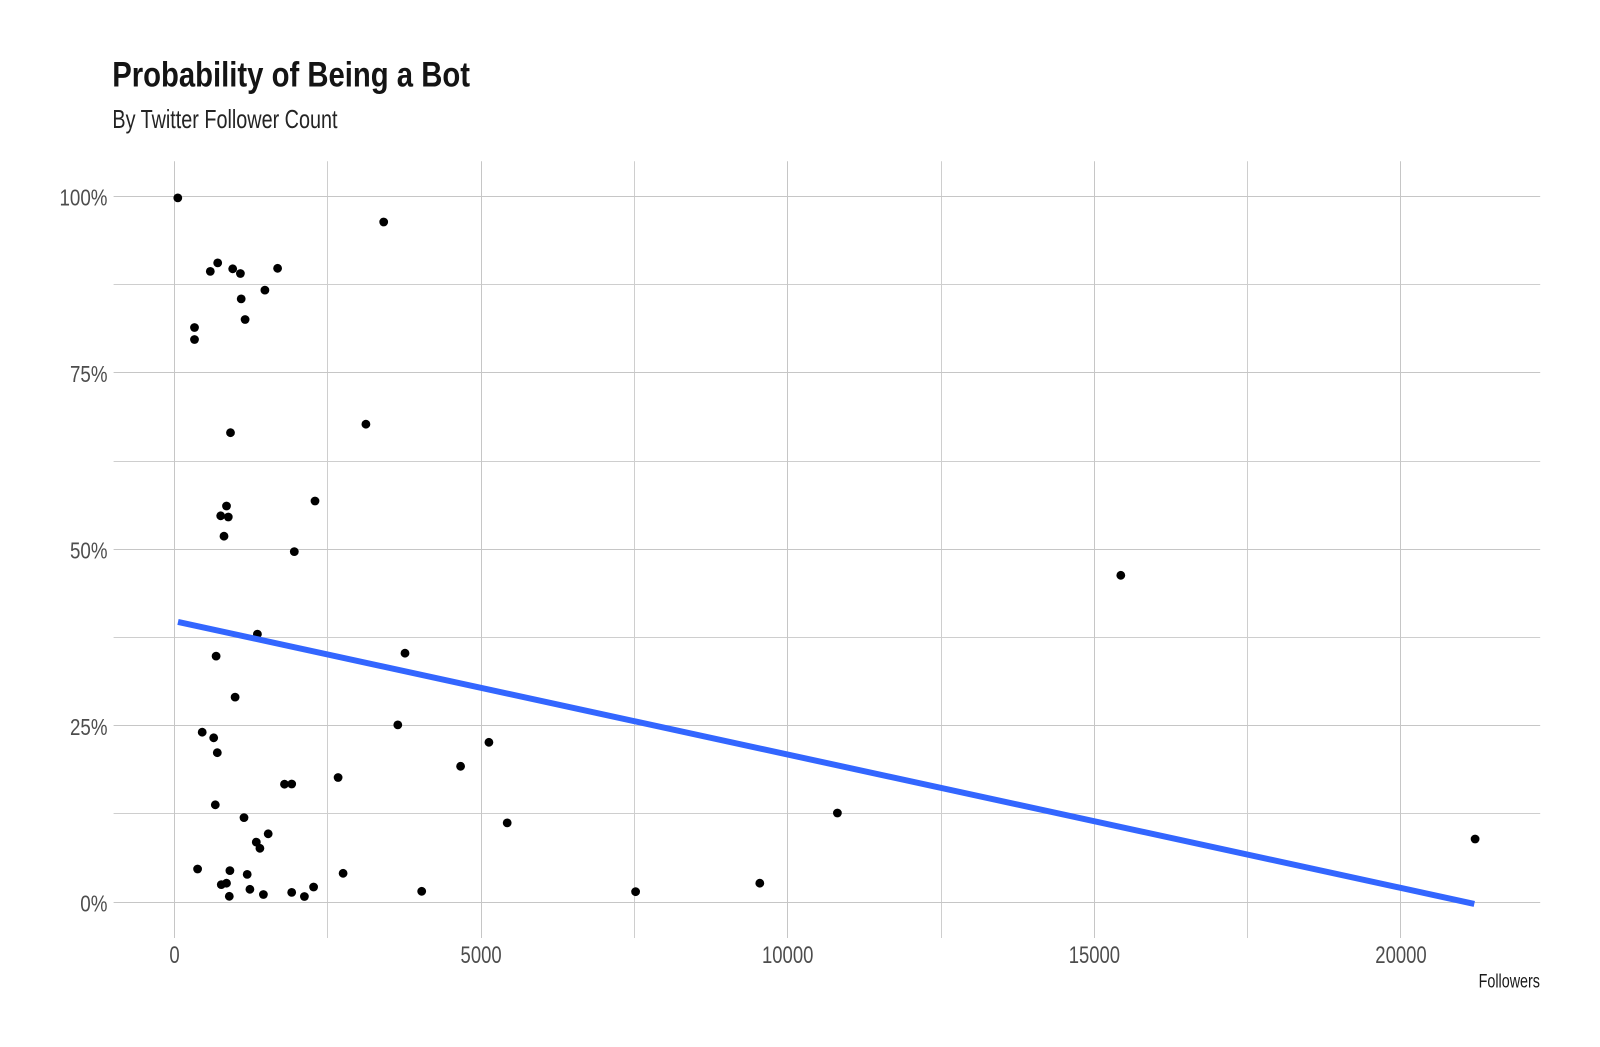 The width and height of the screenshot is (1600, 1047). I want to click on svg-text: Followers, so click(1509, 982).